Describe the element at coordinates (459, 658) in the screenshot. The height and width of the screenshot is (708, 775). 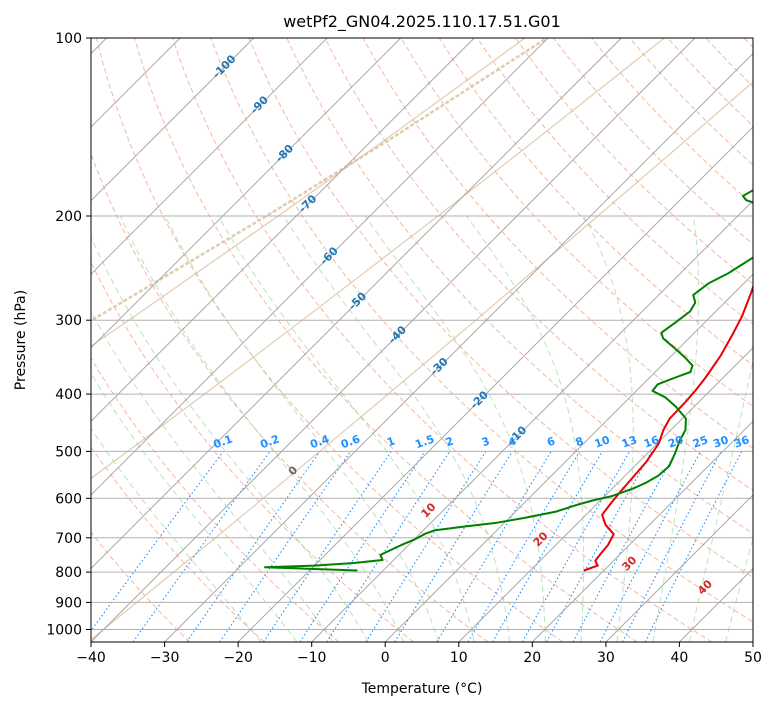
I see `x-tick-label: 10` at that location.